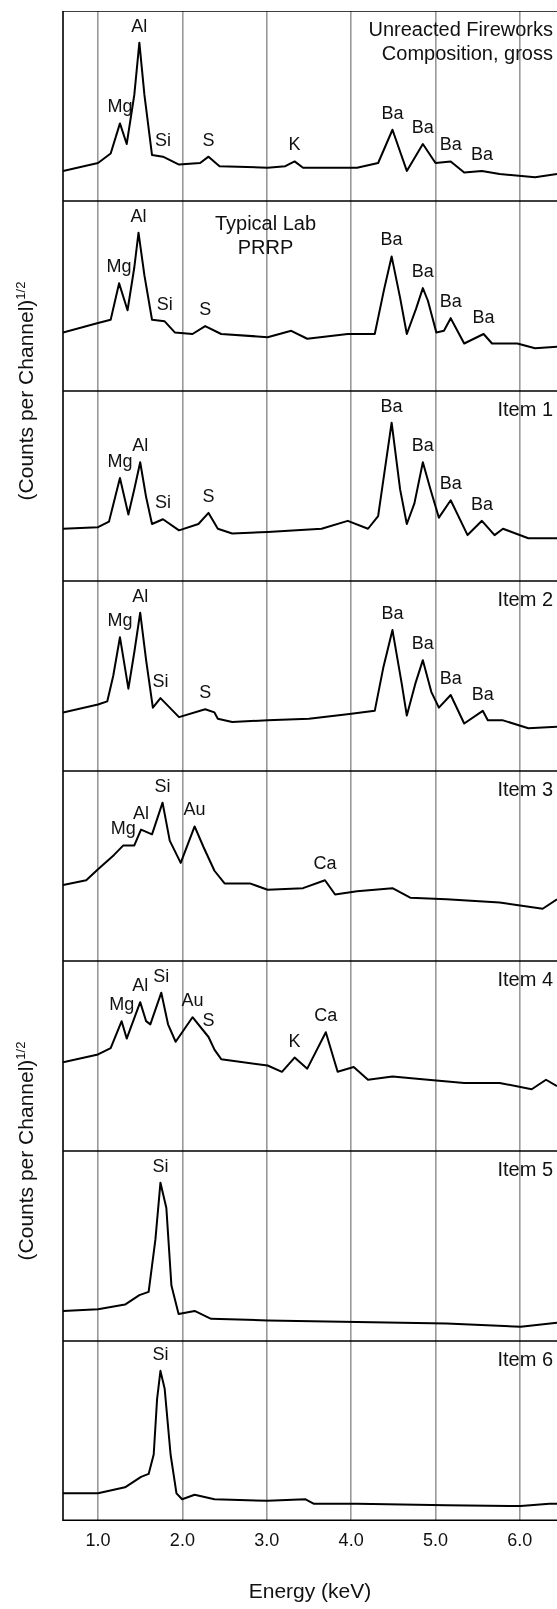  I want to click on x-tick-label: 6.0, so click(520, 1539).